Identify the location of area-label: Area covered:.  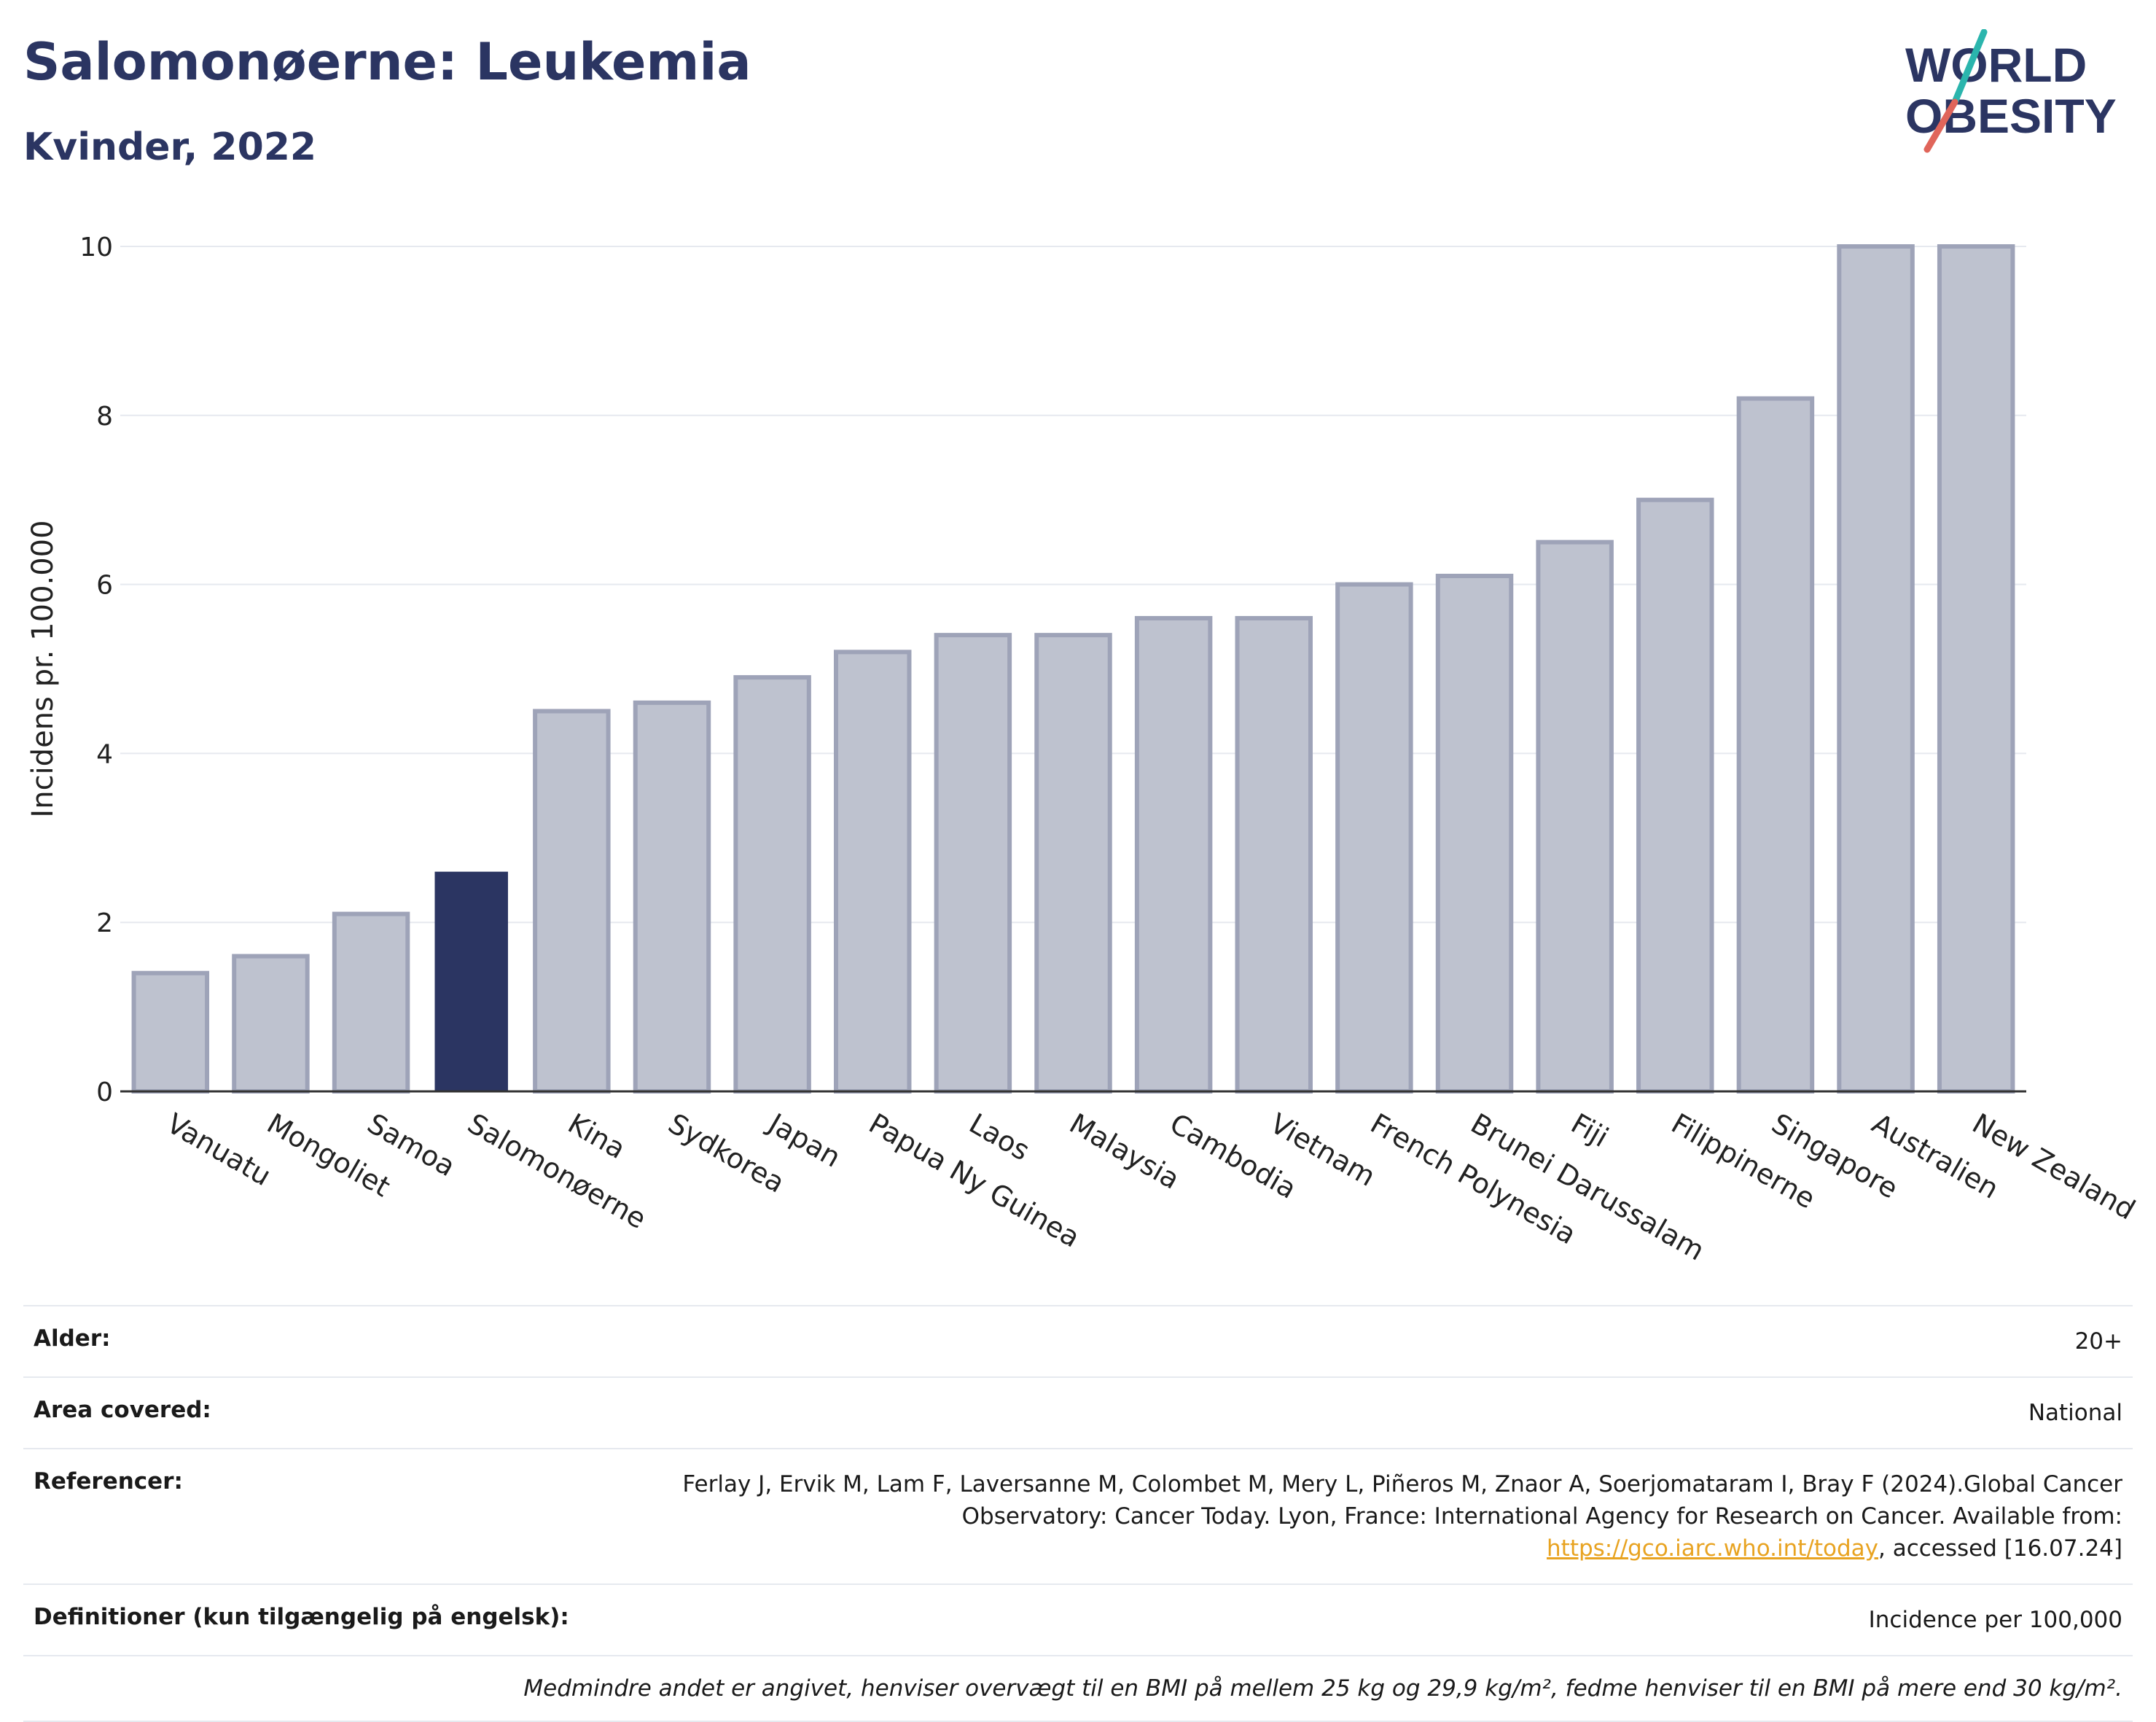
(123, 1410).